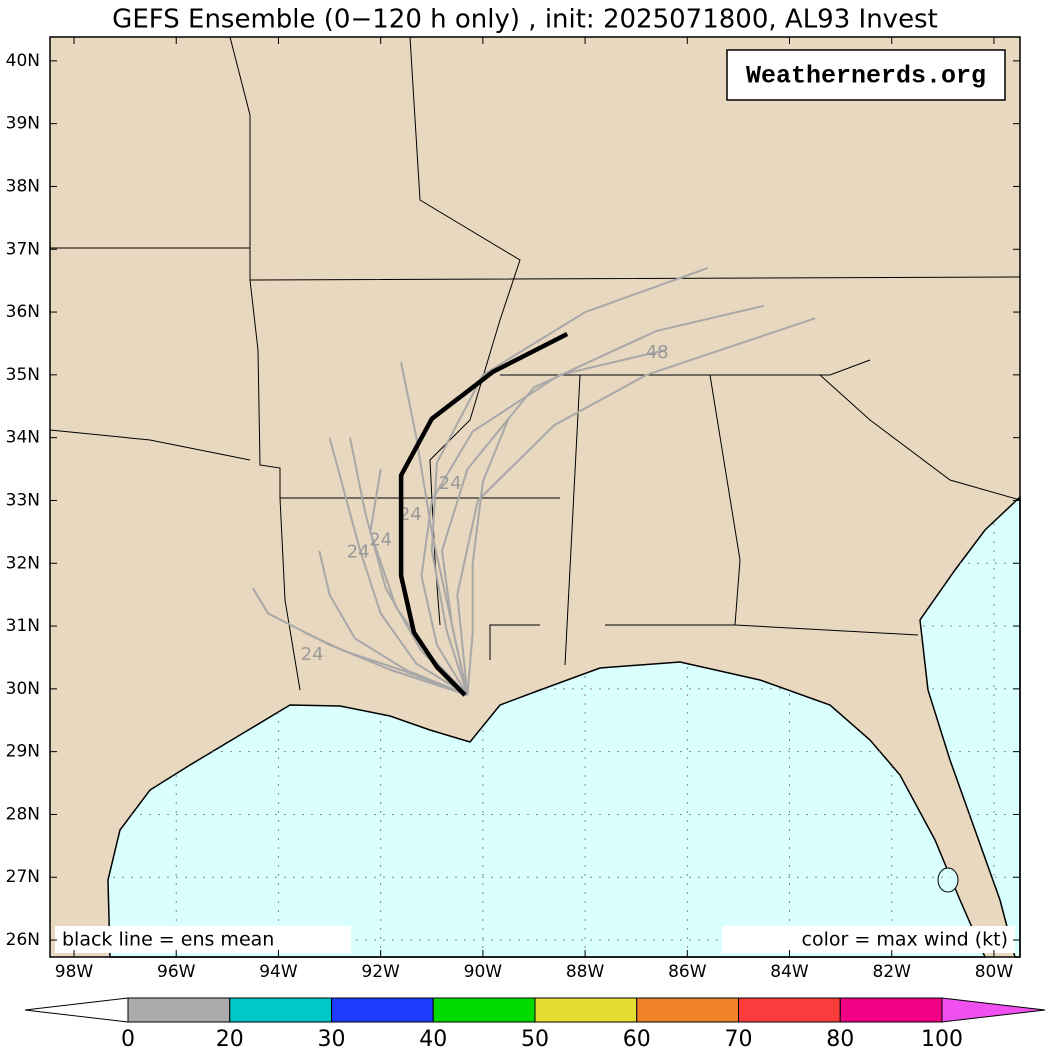 The image size is (1050, 1054). What do you see at coordinates (905, 940) in the screenshot?
I see `note-right: color = max wind (kt)` at bounding box center [905, 940].